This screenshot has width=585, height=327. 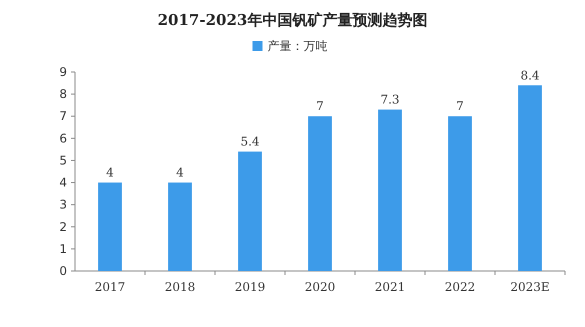 I want to click on data-label: 7.3, so click(x=390, y=99).